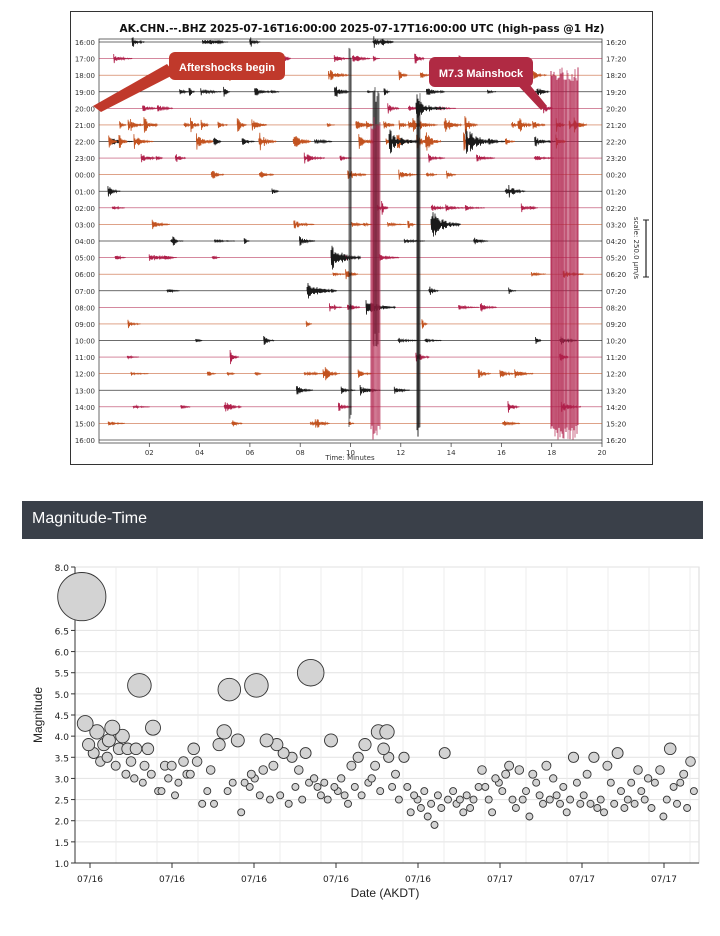 This screenshot has height=936, width=720. What do you see at coordinates (62, 844) in the screenshot?
I see `y-tick-label: 1.5` at bounding box center [62, 844].